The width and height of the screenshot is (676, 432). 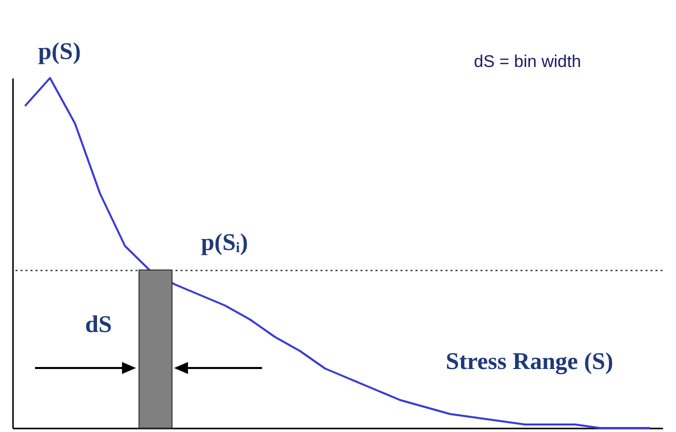 I want to click on annotation: Stress Range (S), so click(x=530, y=362).